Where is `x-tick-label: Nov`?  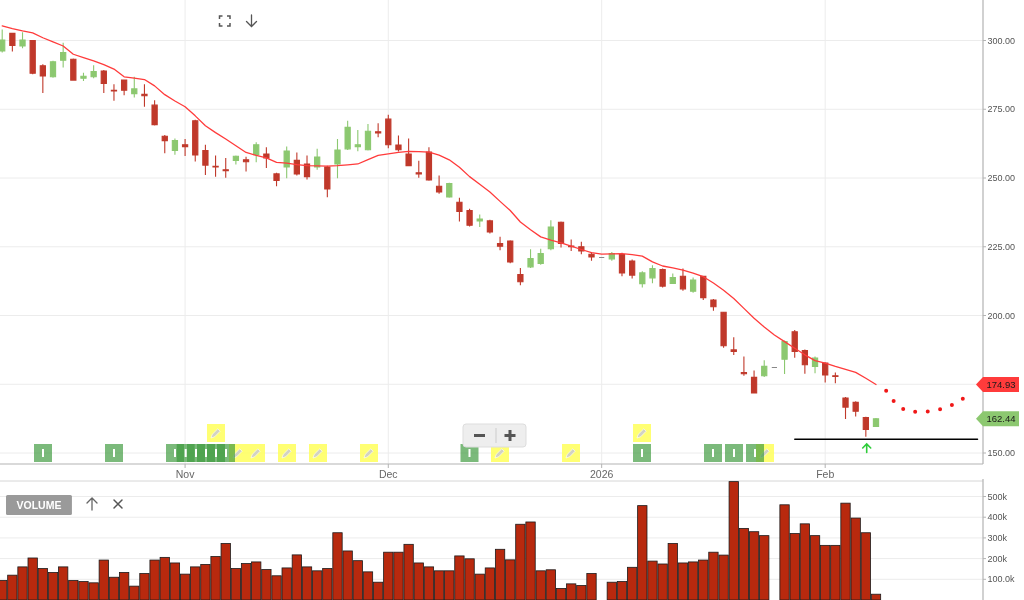 x-tick-label: Nov is located at coordinates (185, 474).